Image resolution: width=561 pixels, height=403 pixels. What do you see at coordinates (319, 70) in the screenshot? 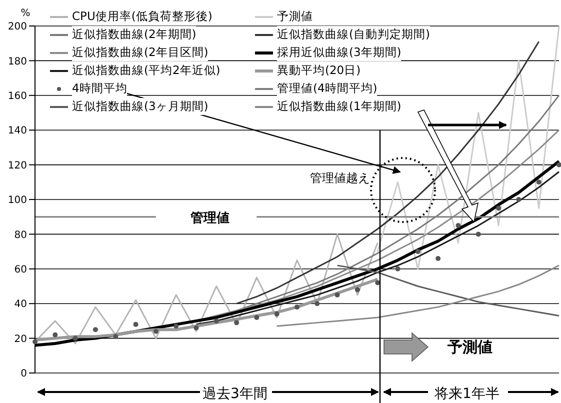
I see `legend-label: 異動平均(20日)` at bounding box center [319, 70].